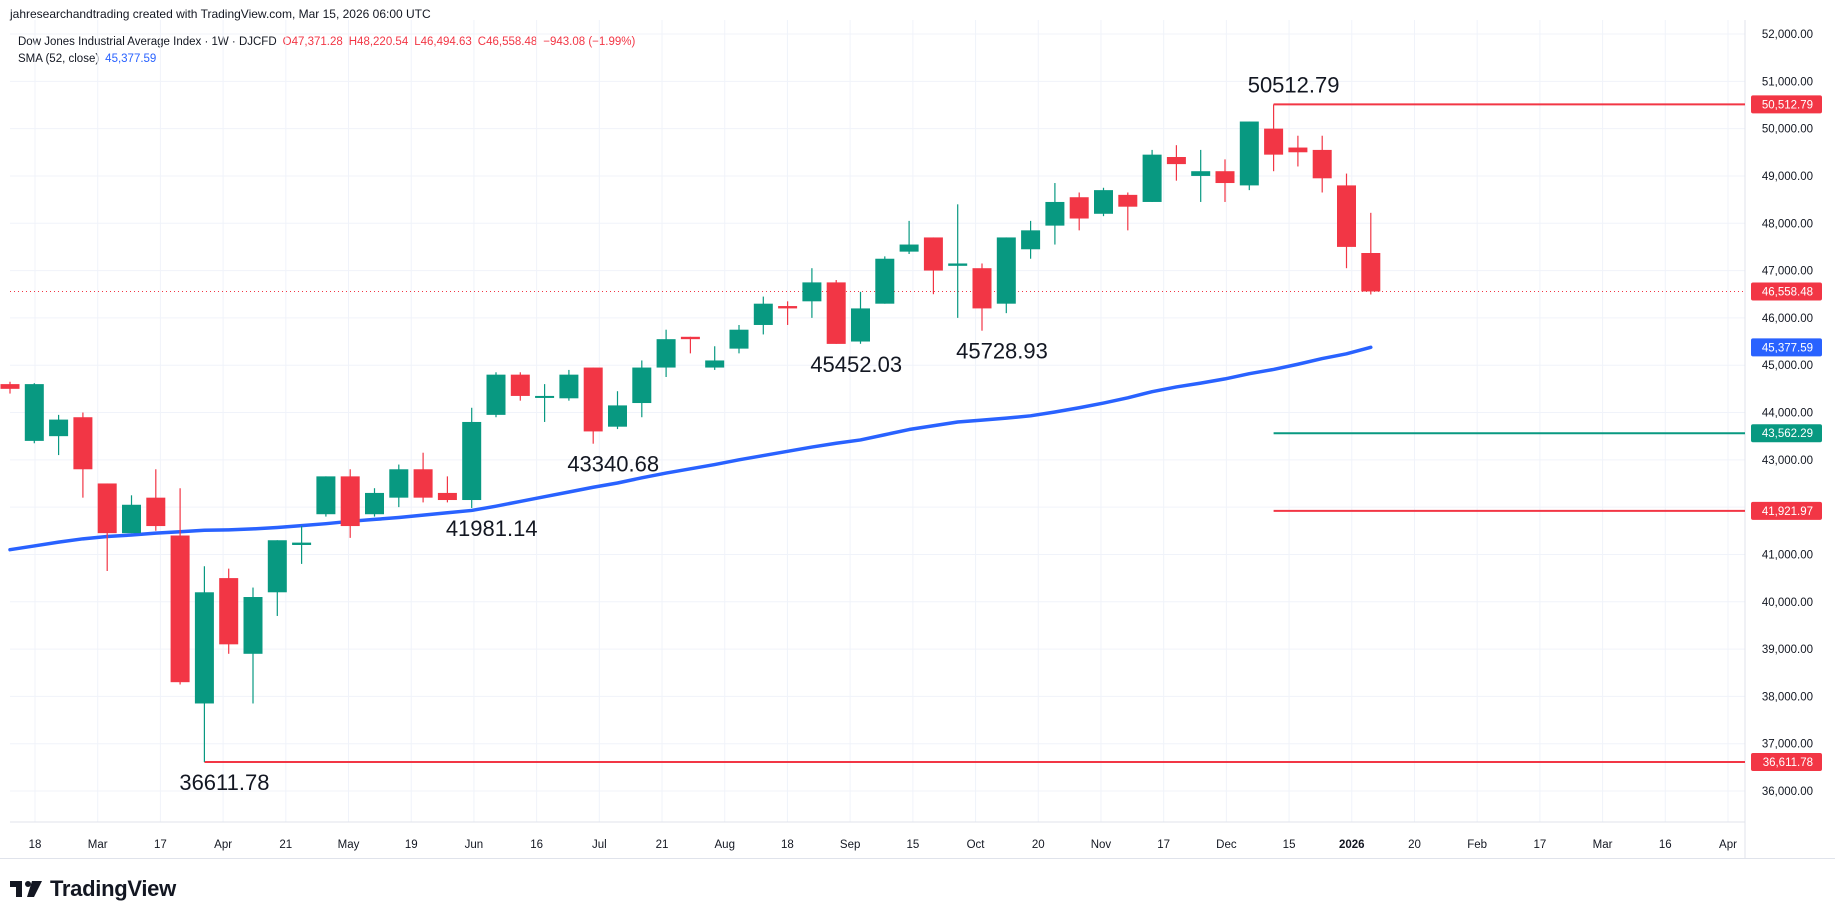  I want to click on y-tick-label: 41,000.00, so click(1787, 555).